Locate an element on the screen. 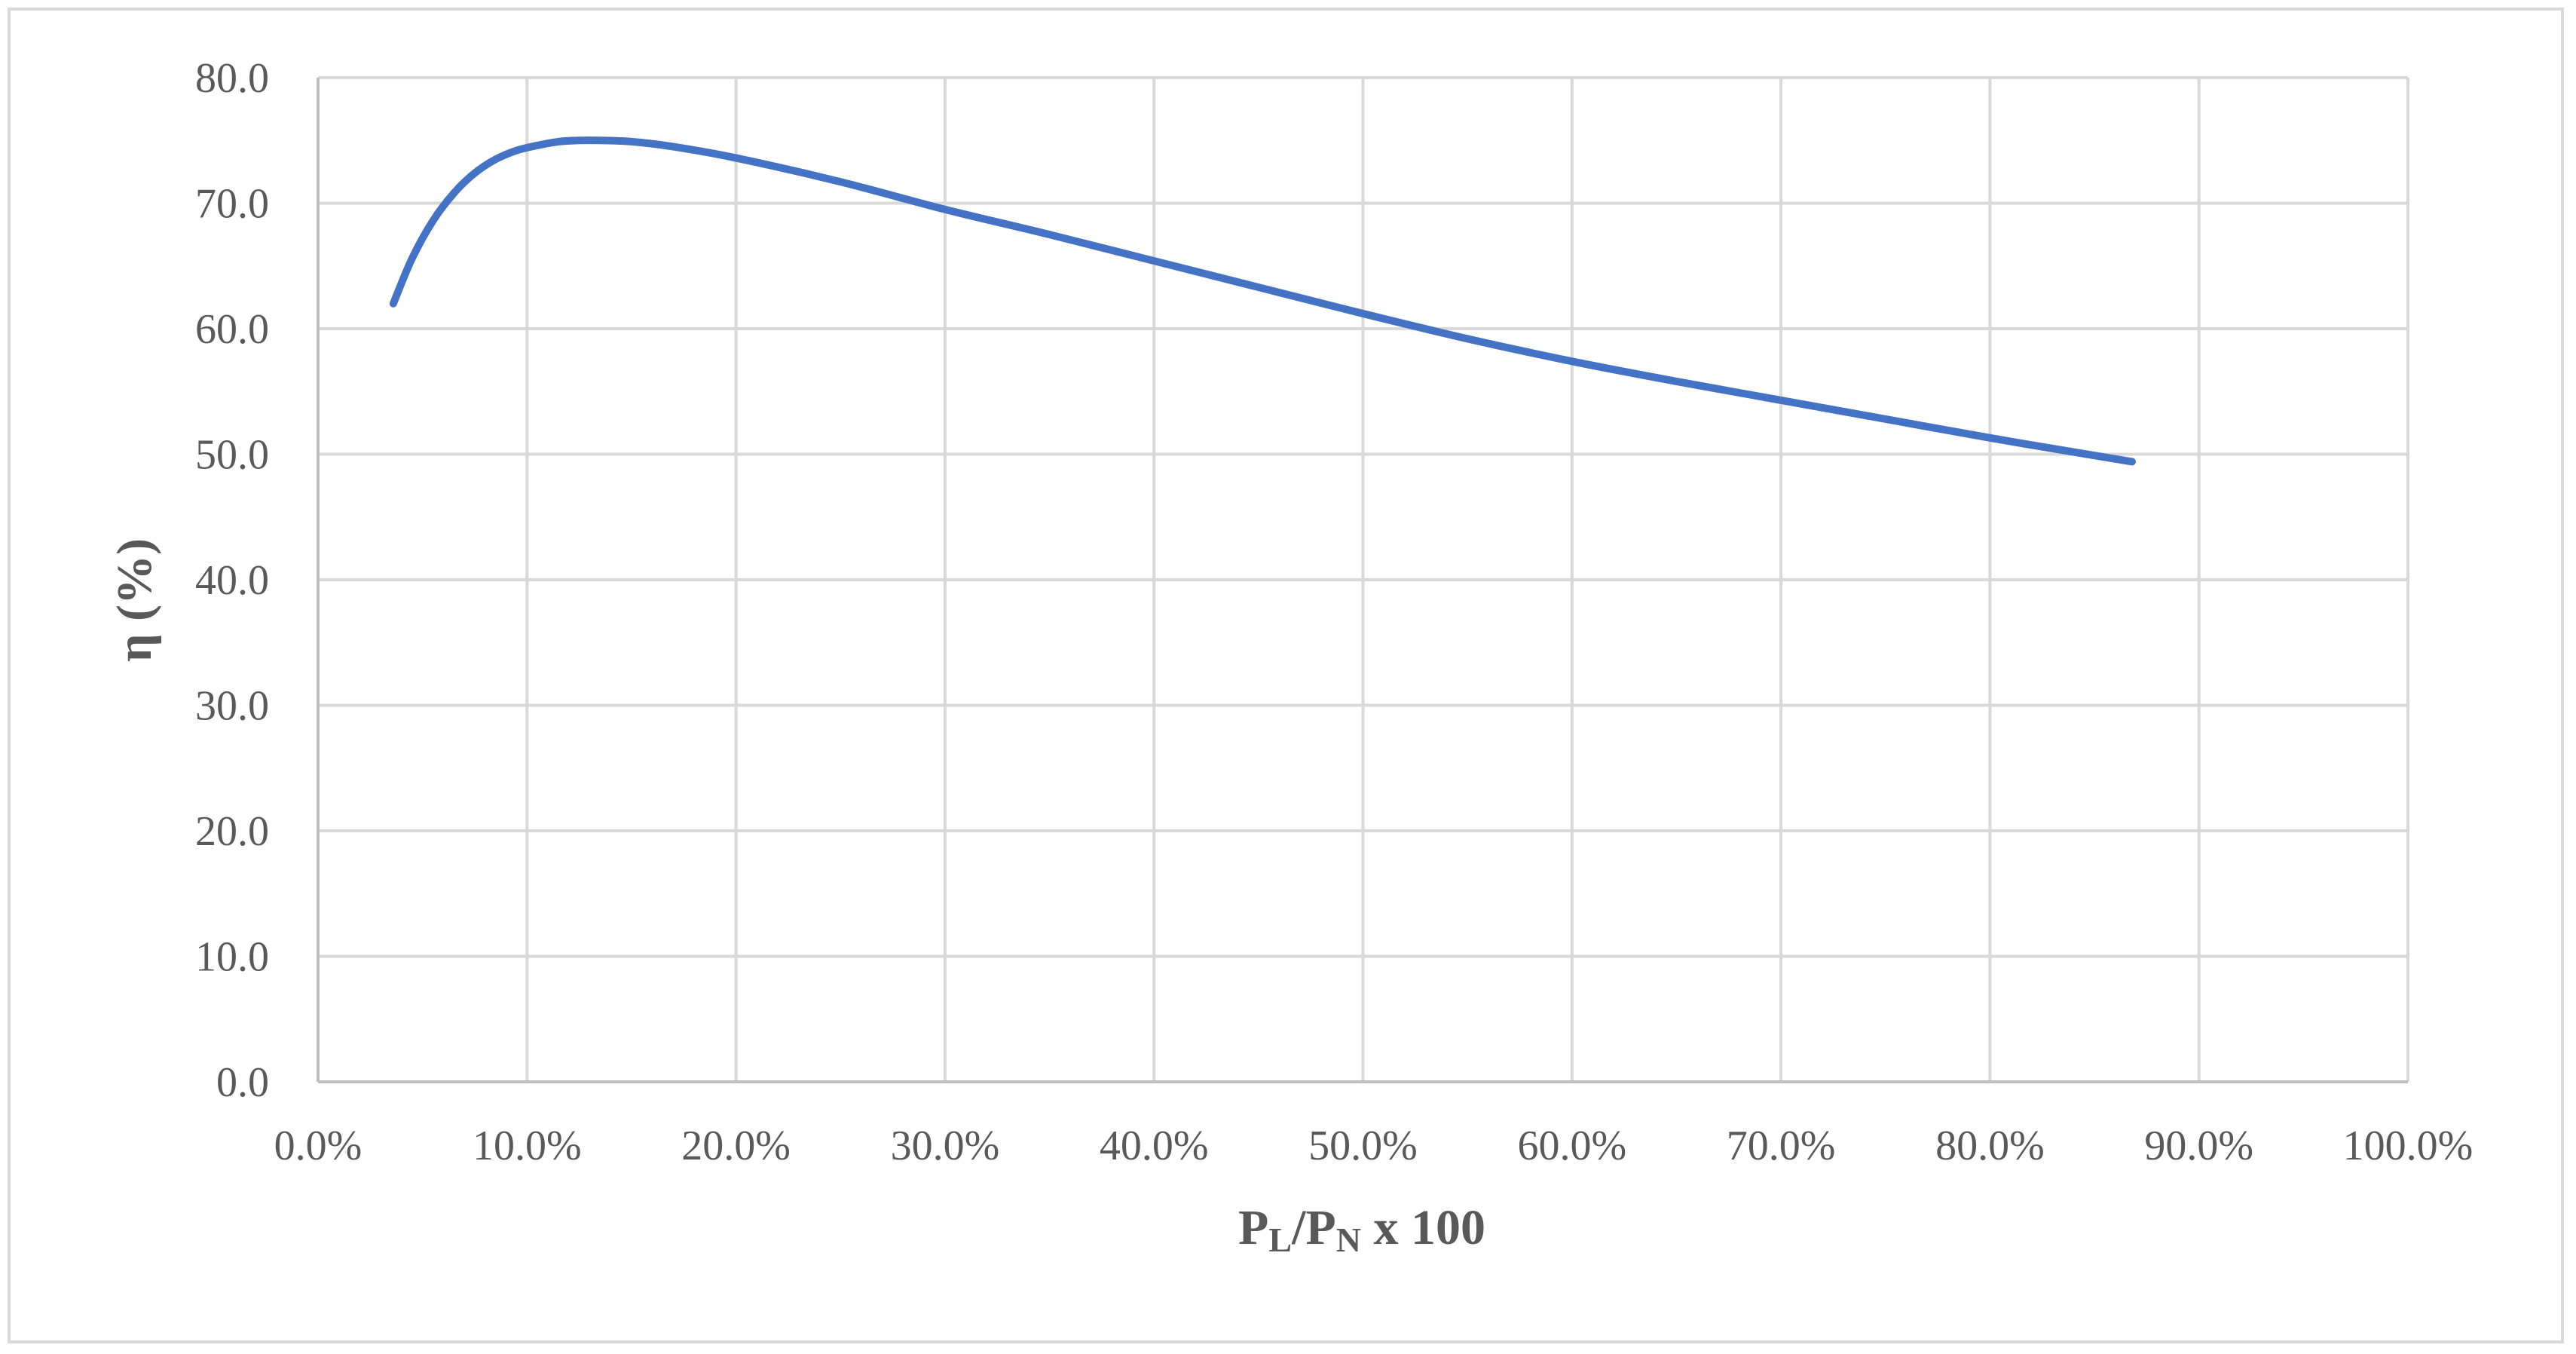 The image size is (2576, 1354). y-tick-labels: 0.0 10.0 20.0 30.0 40.0 50.0 60.0 70.0 80.0 is located at coordinates (232, 580).